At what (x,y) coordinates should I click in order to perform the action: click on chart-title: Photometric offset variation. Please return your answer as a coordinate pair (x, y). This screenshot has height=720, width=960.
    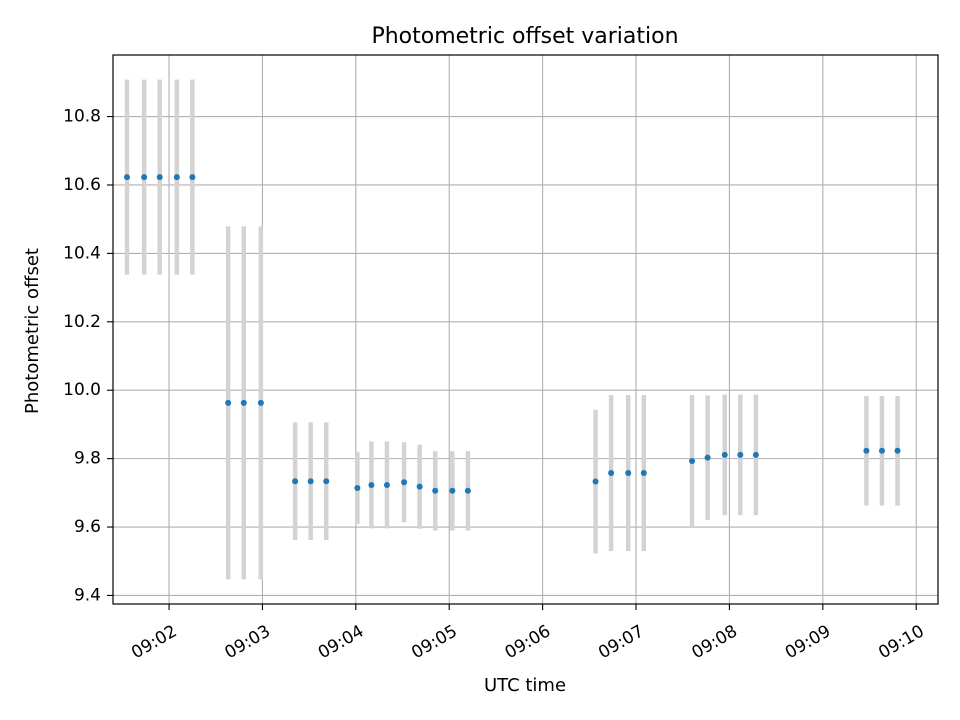
    Looking at the image, I should click on (524, 36).